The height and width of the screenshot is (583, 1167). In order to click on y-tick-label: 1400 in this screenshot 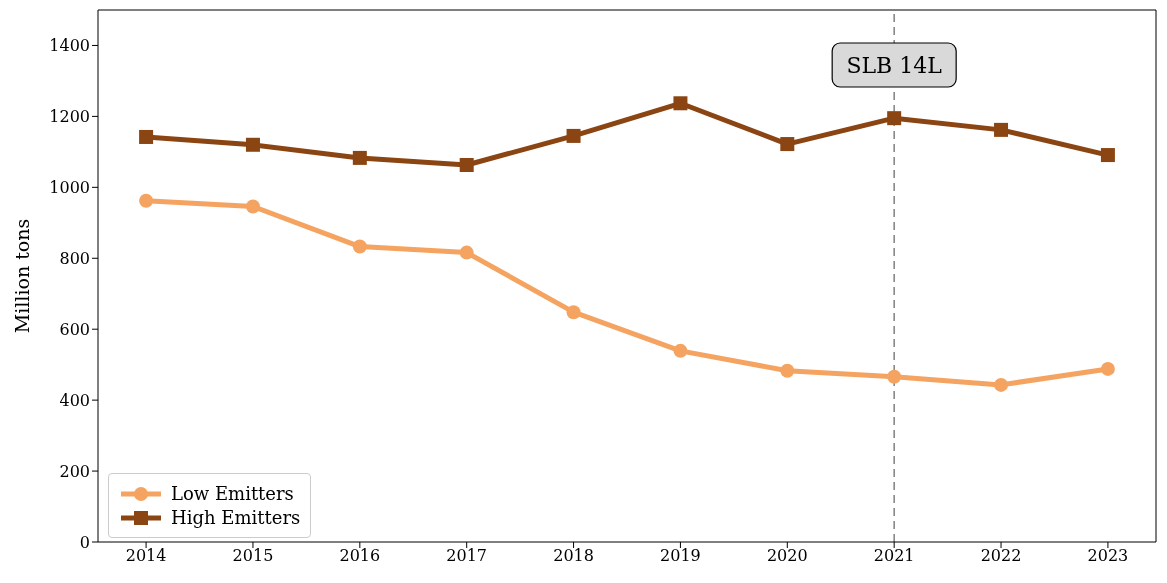, I will do `click(69, 46)`.